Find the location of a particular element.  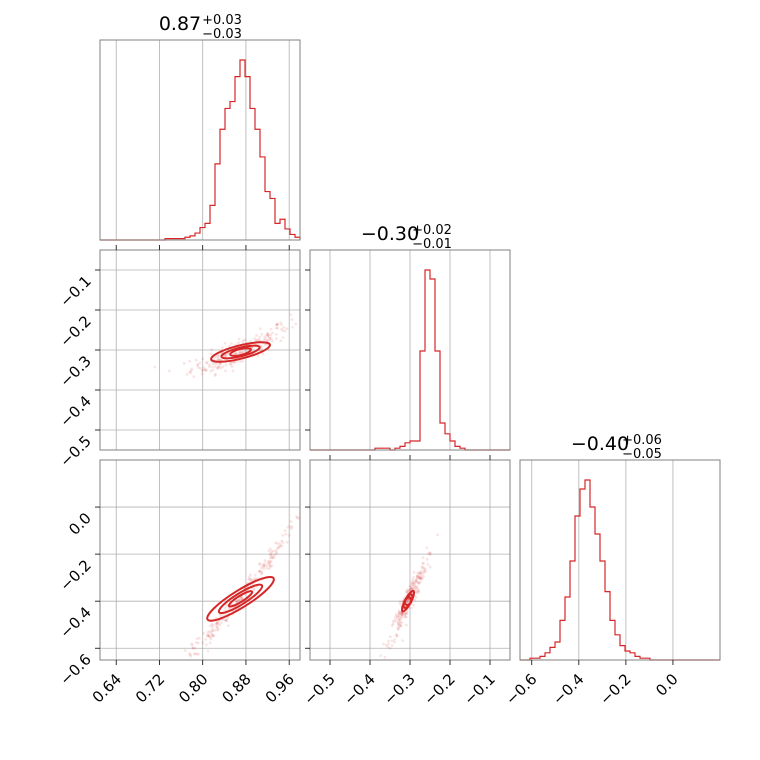

contours is located at coordinates (240, 598).